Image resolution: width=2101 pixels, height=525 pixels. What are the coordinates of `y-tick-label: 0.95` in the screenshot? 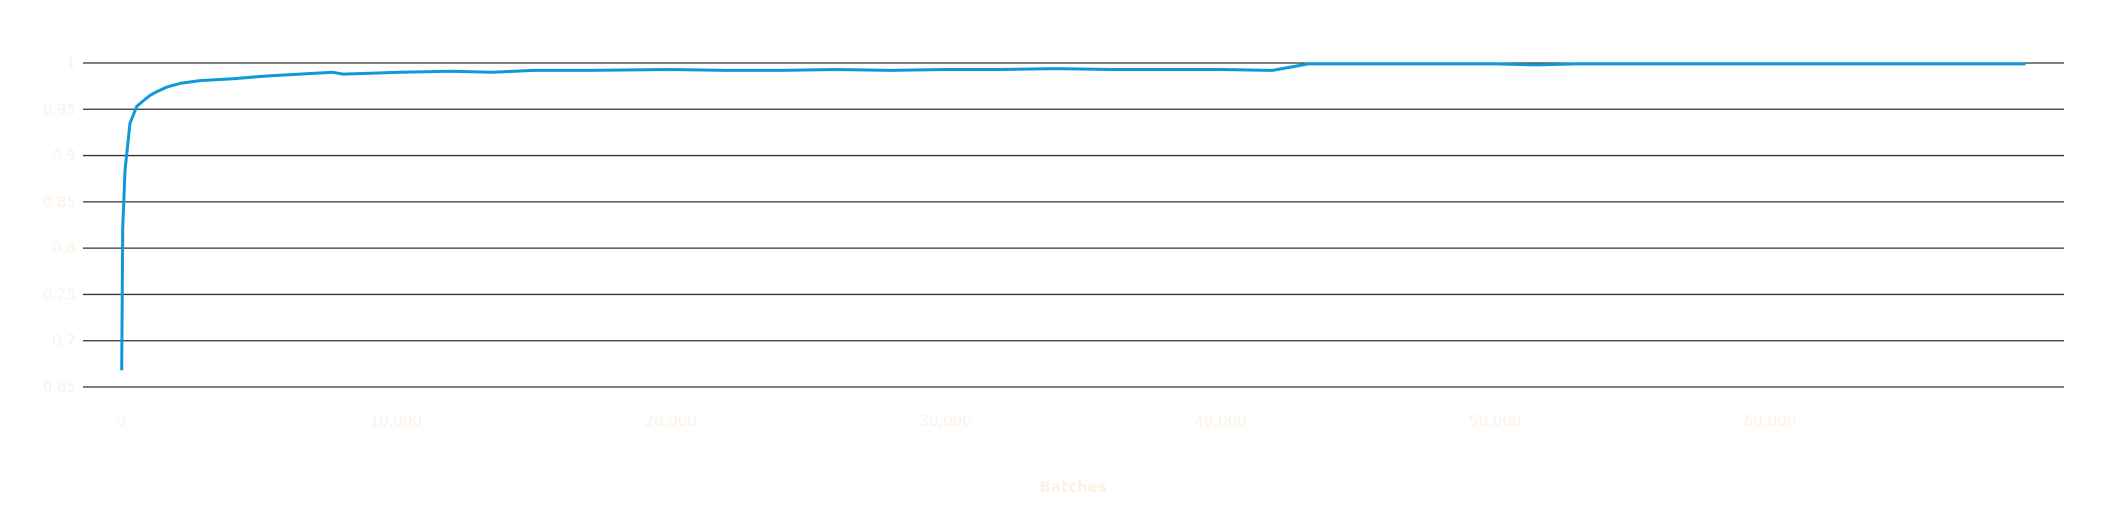 It's located at (59, 109).